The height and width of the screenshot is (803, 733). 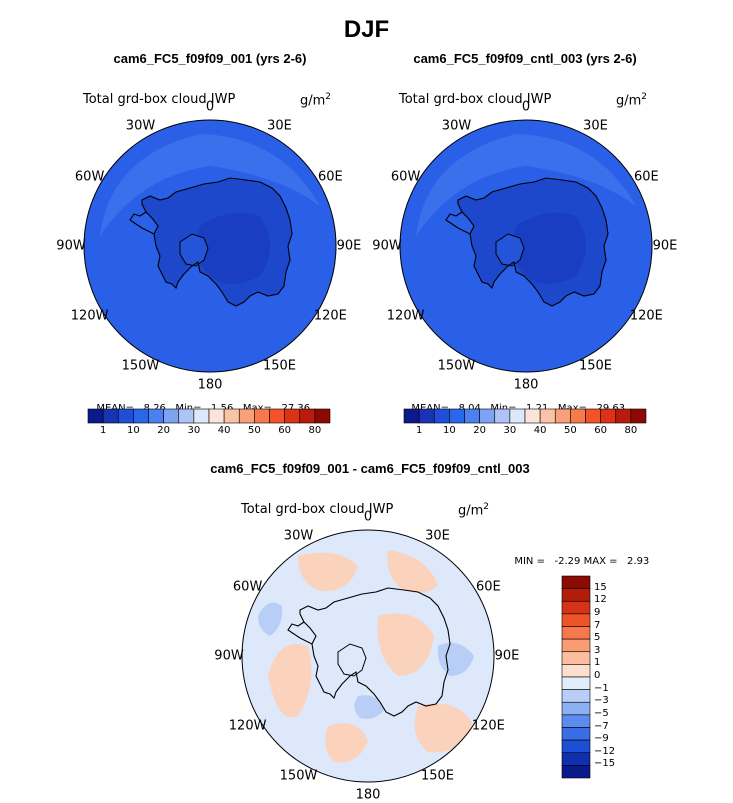 What do you see at coordinates (366, 29) in the screenshot?
I see `main-title: DJF` at bounding box center [366, 29].